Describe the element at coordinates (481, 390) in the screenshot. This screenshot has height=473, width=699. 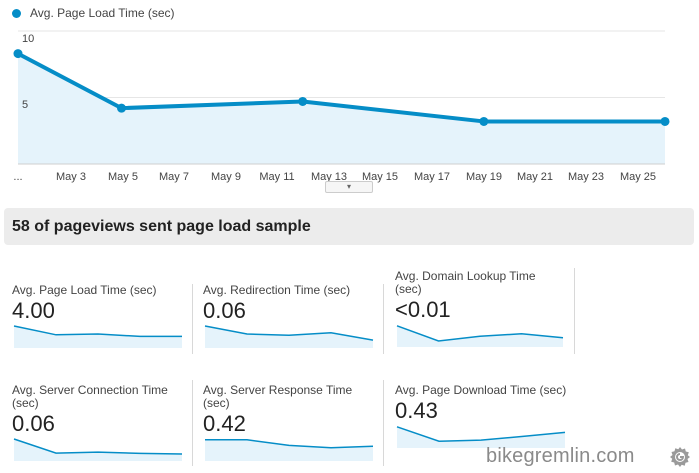
I see `metric-label: Avg. Page Download Time (sec)` at that location.